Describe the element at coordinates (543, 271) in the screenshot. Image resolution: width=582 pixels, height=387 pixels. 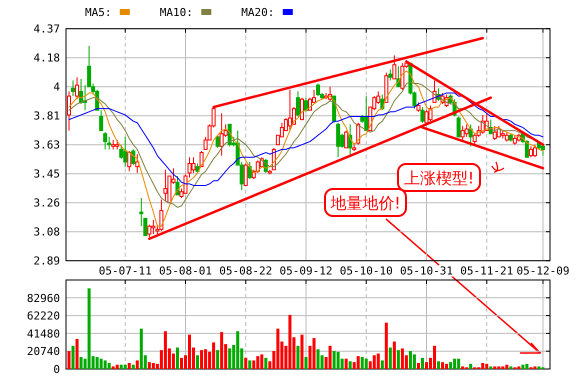
I see `x-tick-label: 05-12-09` at that location.